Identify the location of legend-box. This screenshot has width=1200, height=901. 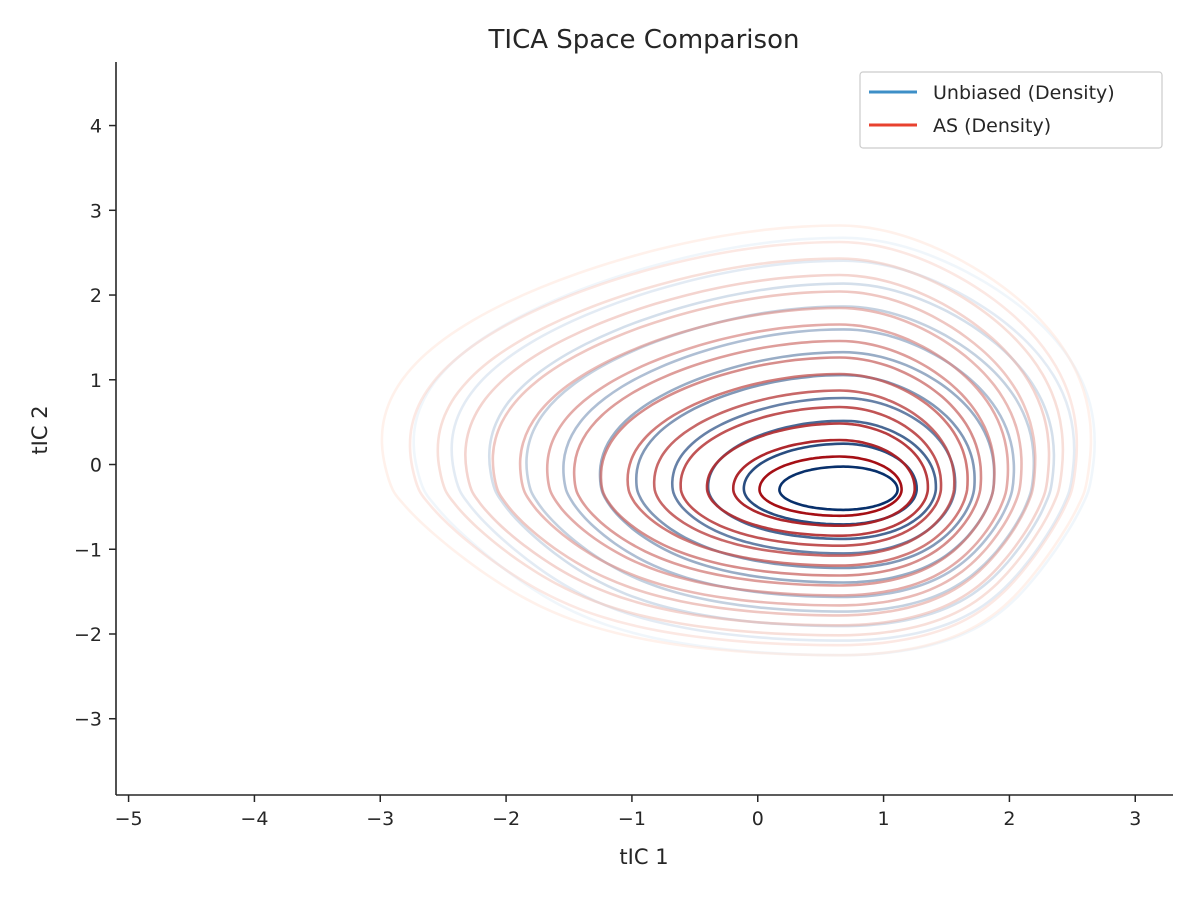
(1011, 110).